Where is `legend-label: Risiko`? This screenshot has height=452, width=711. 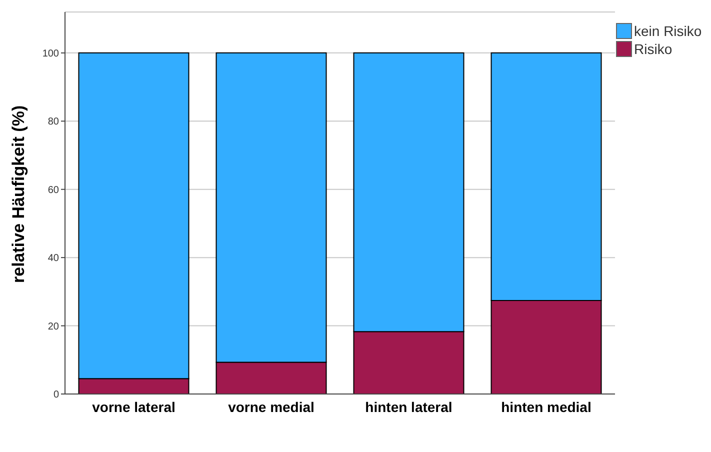 legend-label: Risiko is located at coordinates (653, 49).